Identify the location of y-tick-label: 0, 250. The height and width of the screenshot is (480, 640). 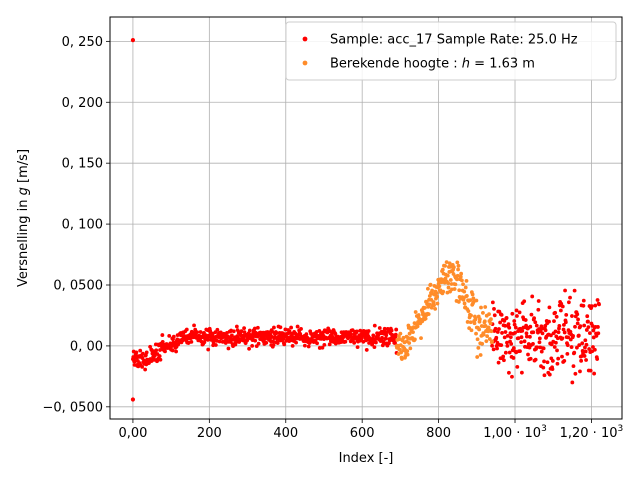
(82, 42).